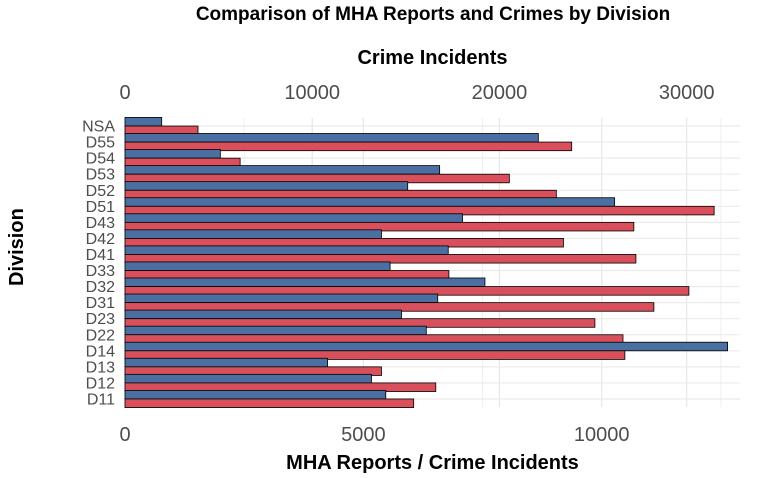 This screenshot has width=780, height=478. I want to click on bar-d31-mha, so click(281, 298).